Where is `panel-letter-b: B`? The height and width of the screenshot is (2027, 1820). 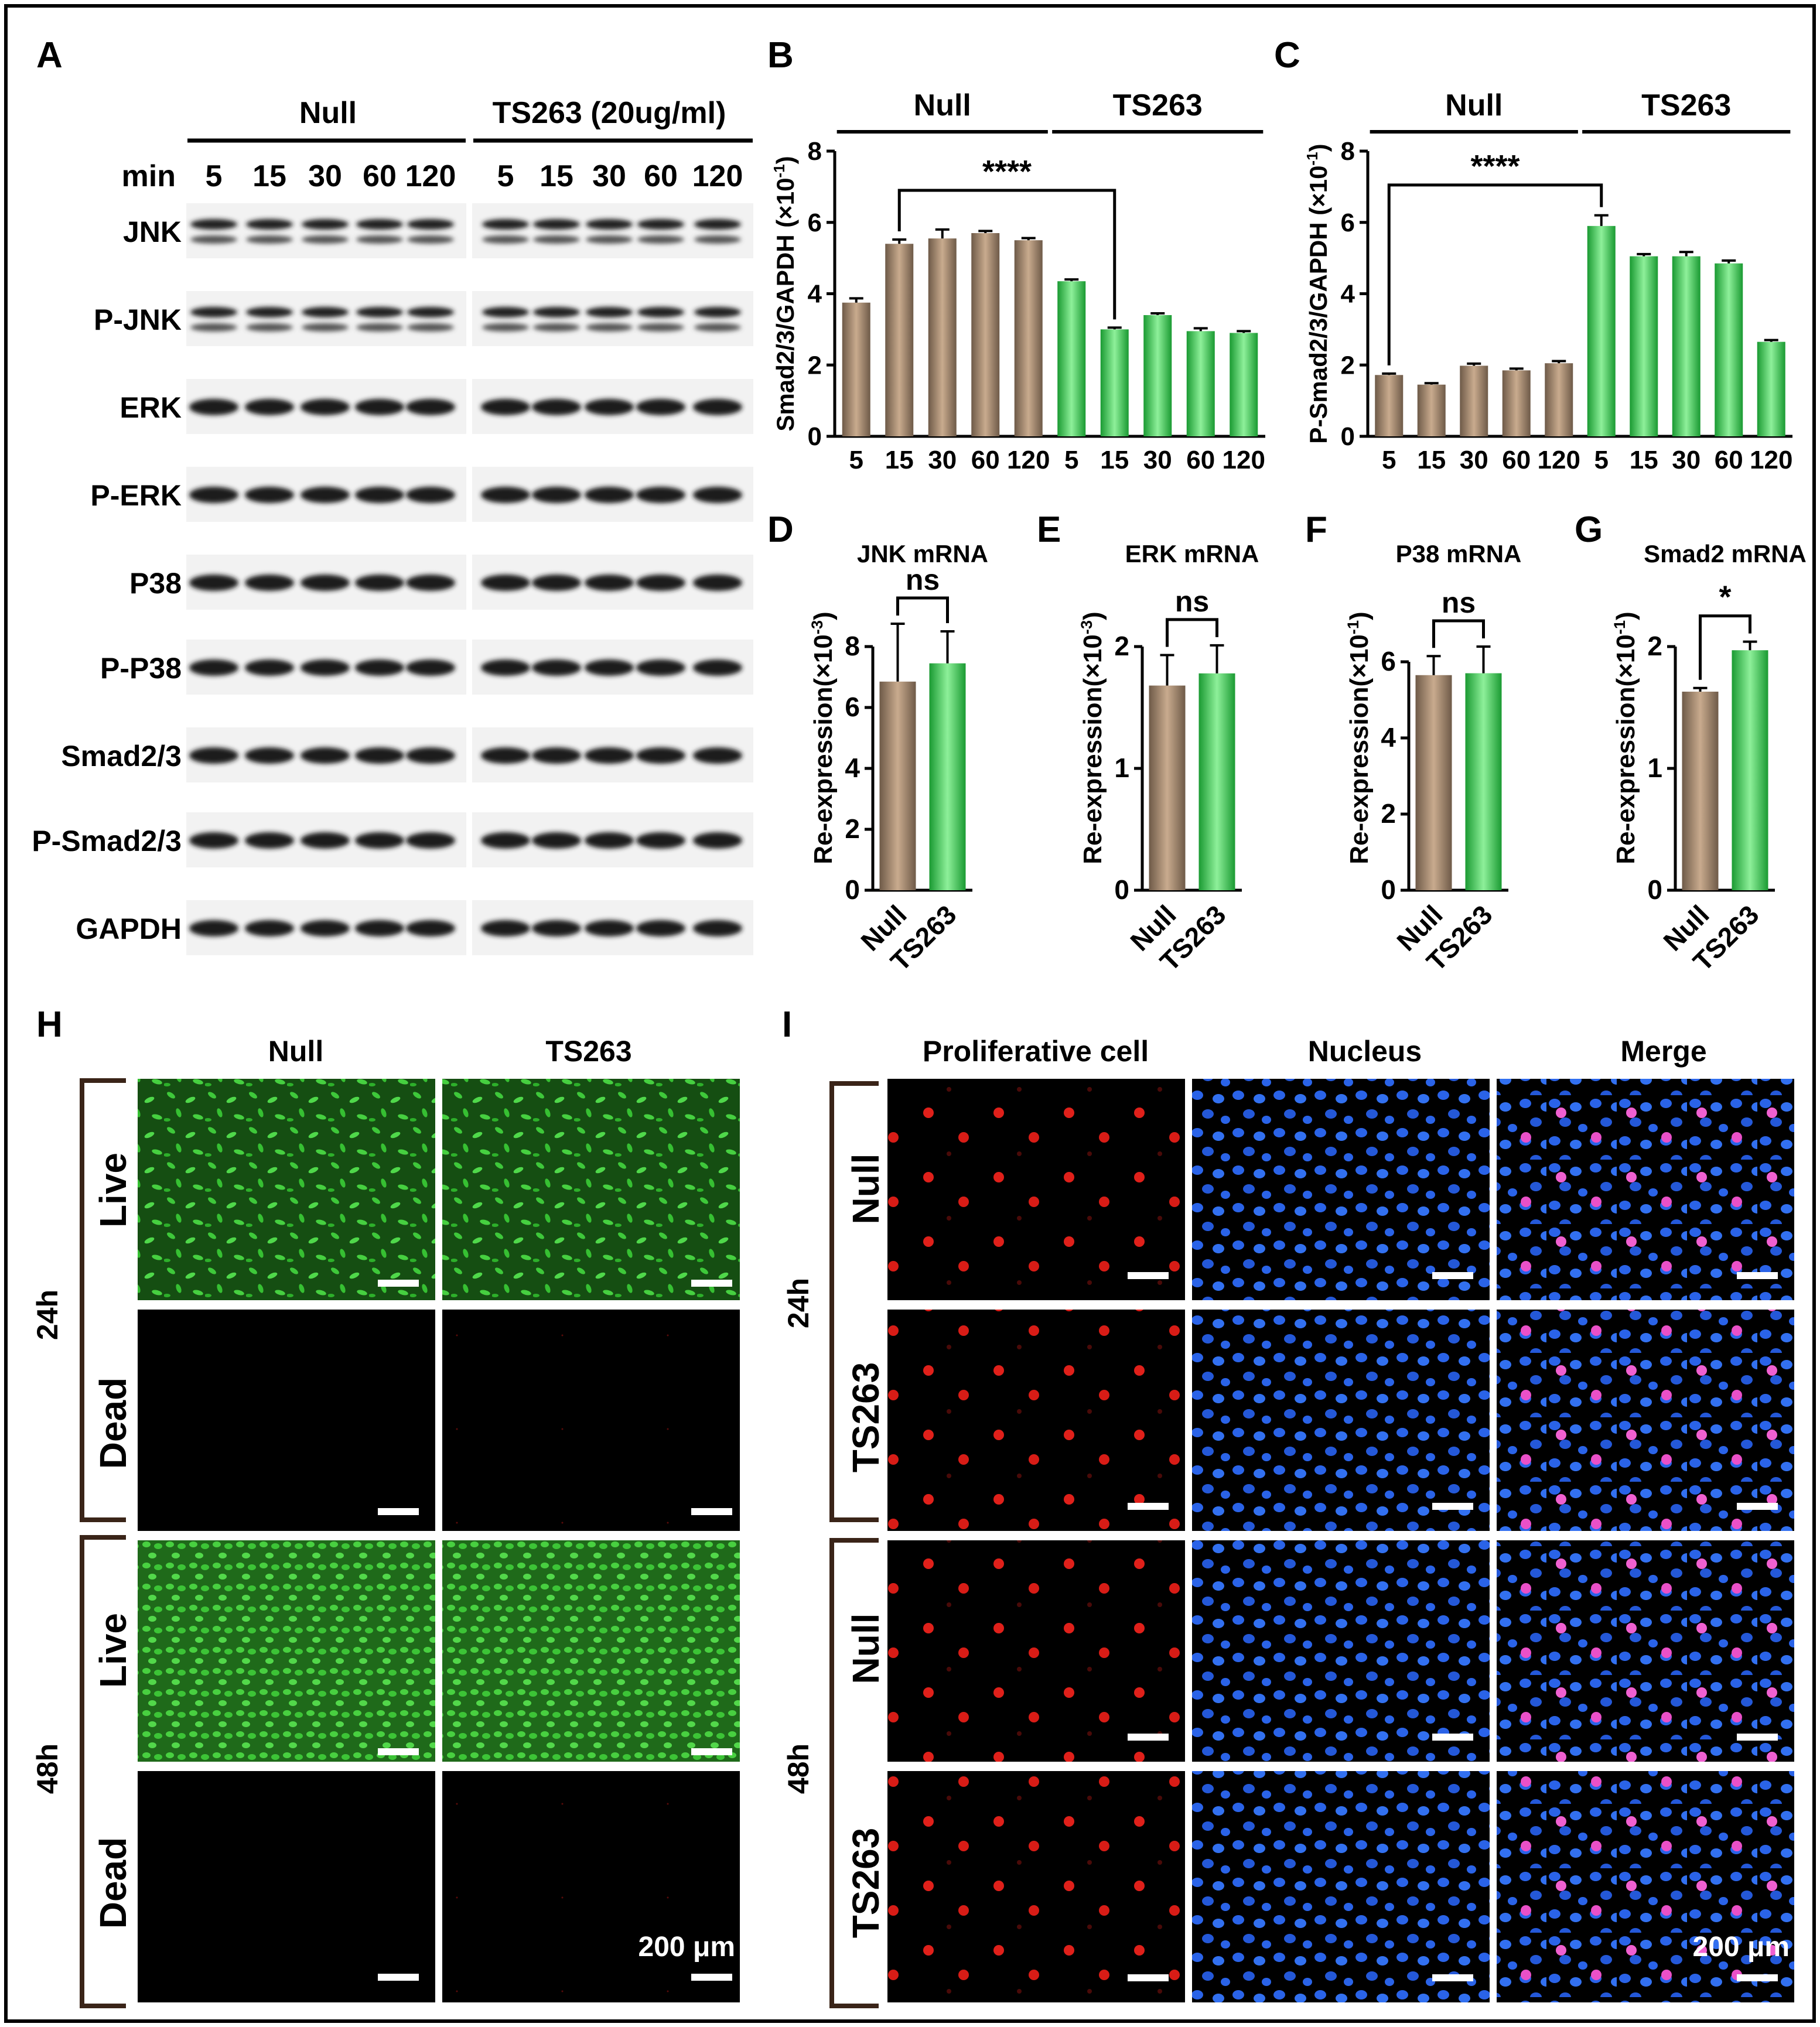 panel-letter-b: B is located at coordinates (780, 55).